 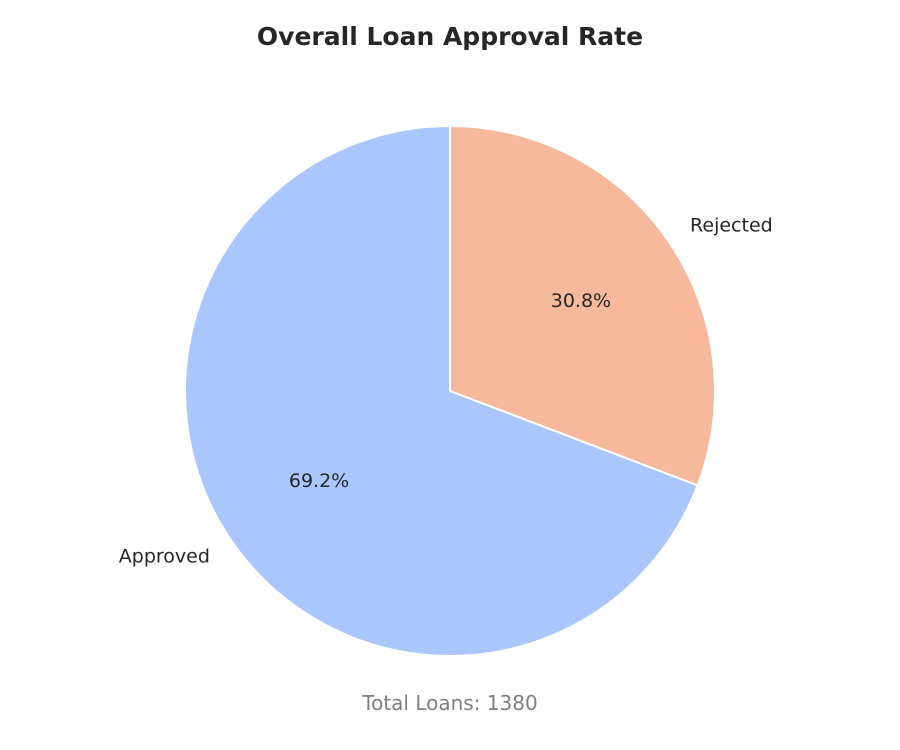 I want to click on total-loans-note: Total Loans: 1380, so click(x=450, y=703).